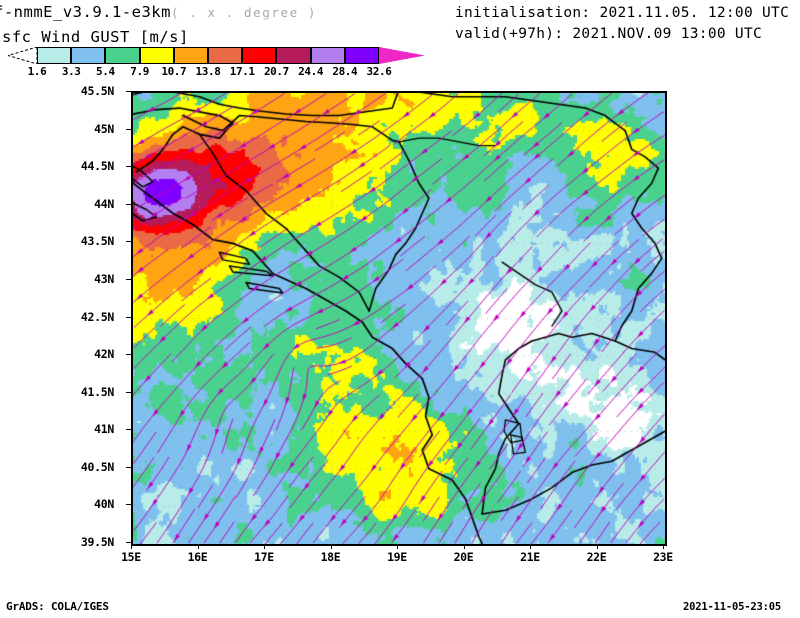 The width and height of the screenshot is (800, 618). What do you see at coordinates (530, 557) in the screenshot?
I see `x-axis-tick-label: 21E` at bounding box center [530, 557].